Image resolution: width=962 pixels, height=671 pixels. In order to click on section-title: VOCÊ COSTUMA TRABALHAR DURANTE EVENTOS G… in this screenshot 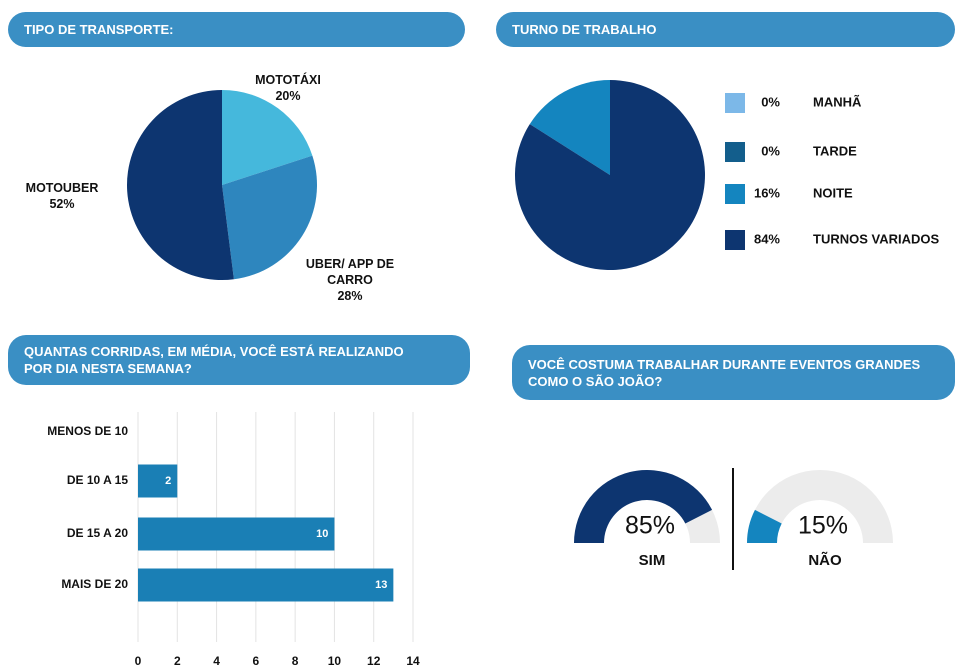, I will do `click(733, 372)`.